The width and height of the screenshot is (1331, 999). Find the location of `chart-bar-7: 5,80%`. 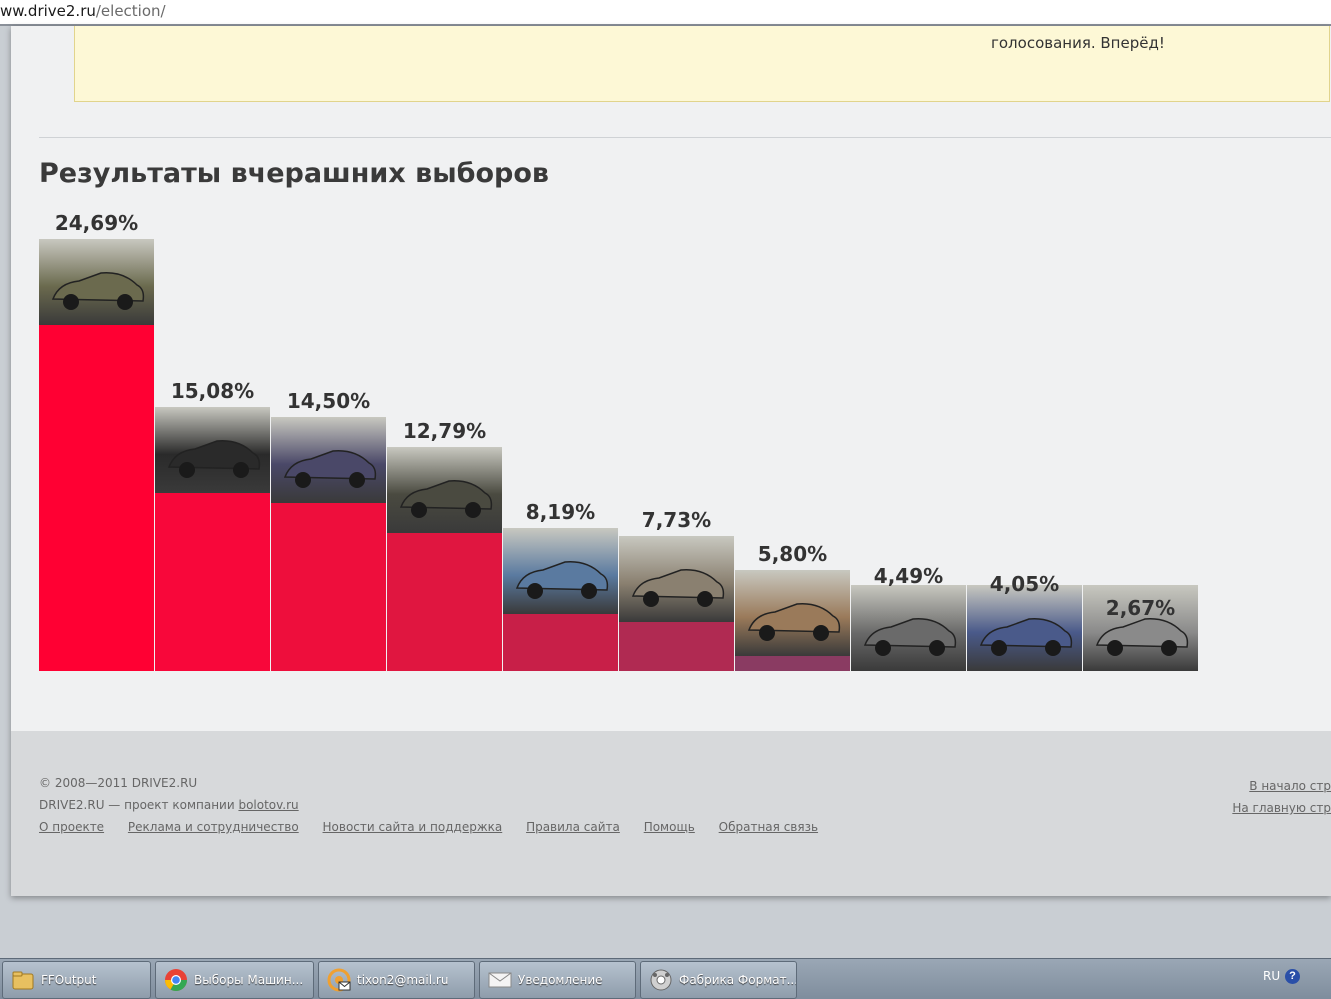

chart-bar-7: 5,80% is located at coordinates (792, 606).